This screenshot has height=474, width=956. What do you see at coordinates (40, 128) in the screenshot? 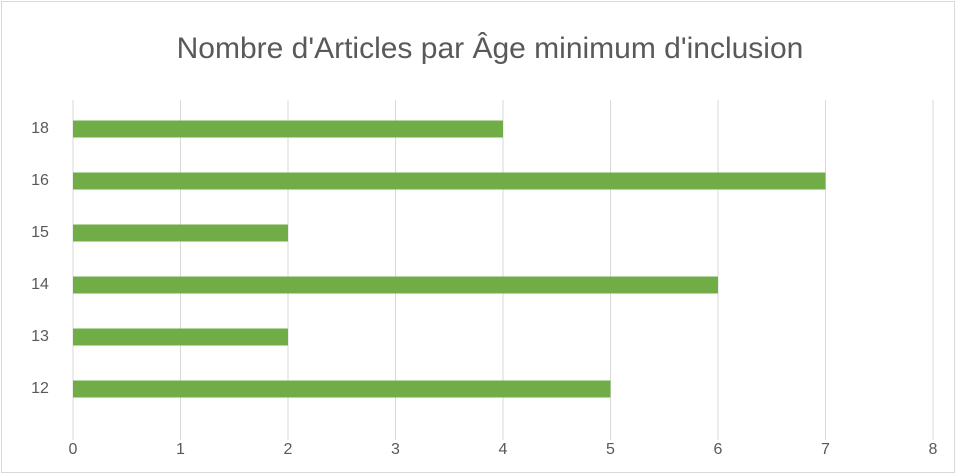
I see `y-tick-label: 18` at bounding box center [40, 128].